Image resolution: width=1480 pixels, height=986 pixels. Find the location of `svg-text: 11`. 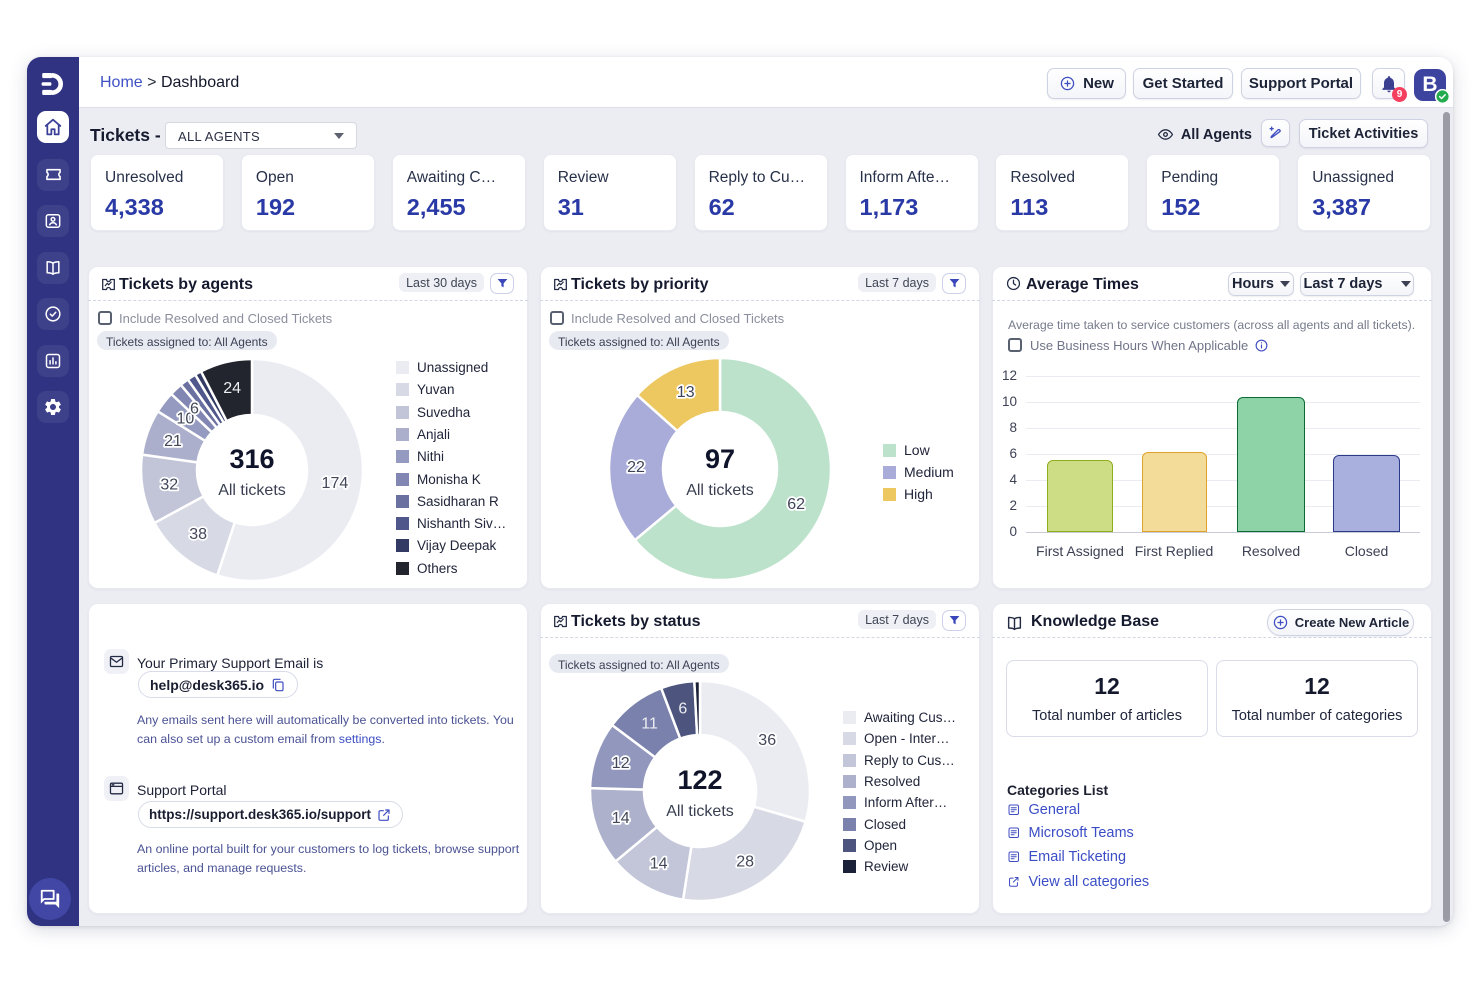

svg-text: 11 is located at coordinates (649, 723).